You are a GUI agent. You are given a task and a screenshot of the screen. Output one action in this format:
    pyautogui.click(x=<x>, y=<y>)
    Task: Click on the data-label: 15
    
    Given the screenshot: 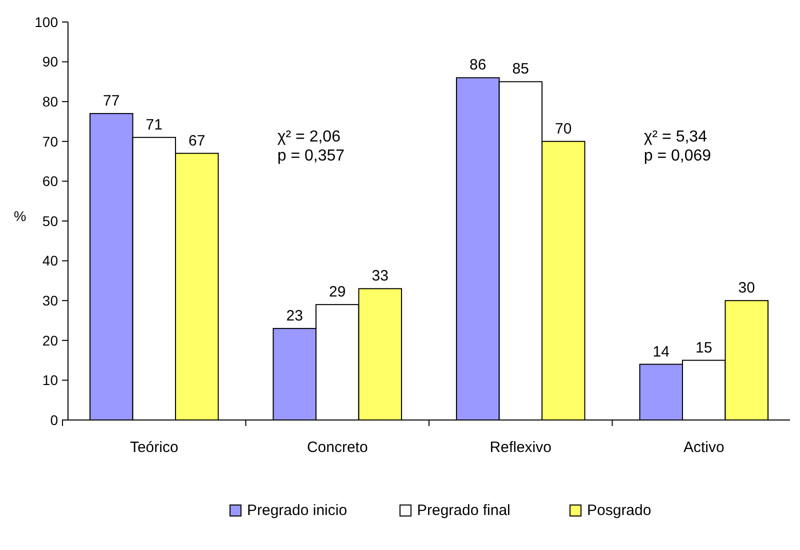 What is the action you would take?
    pyautogui.click(x=704, y=347)
    